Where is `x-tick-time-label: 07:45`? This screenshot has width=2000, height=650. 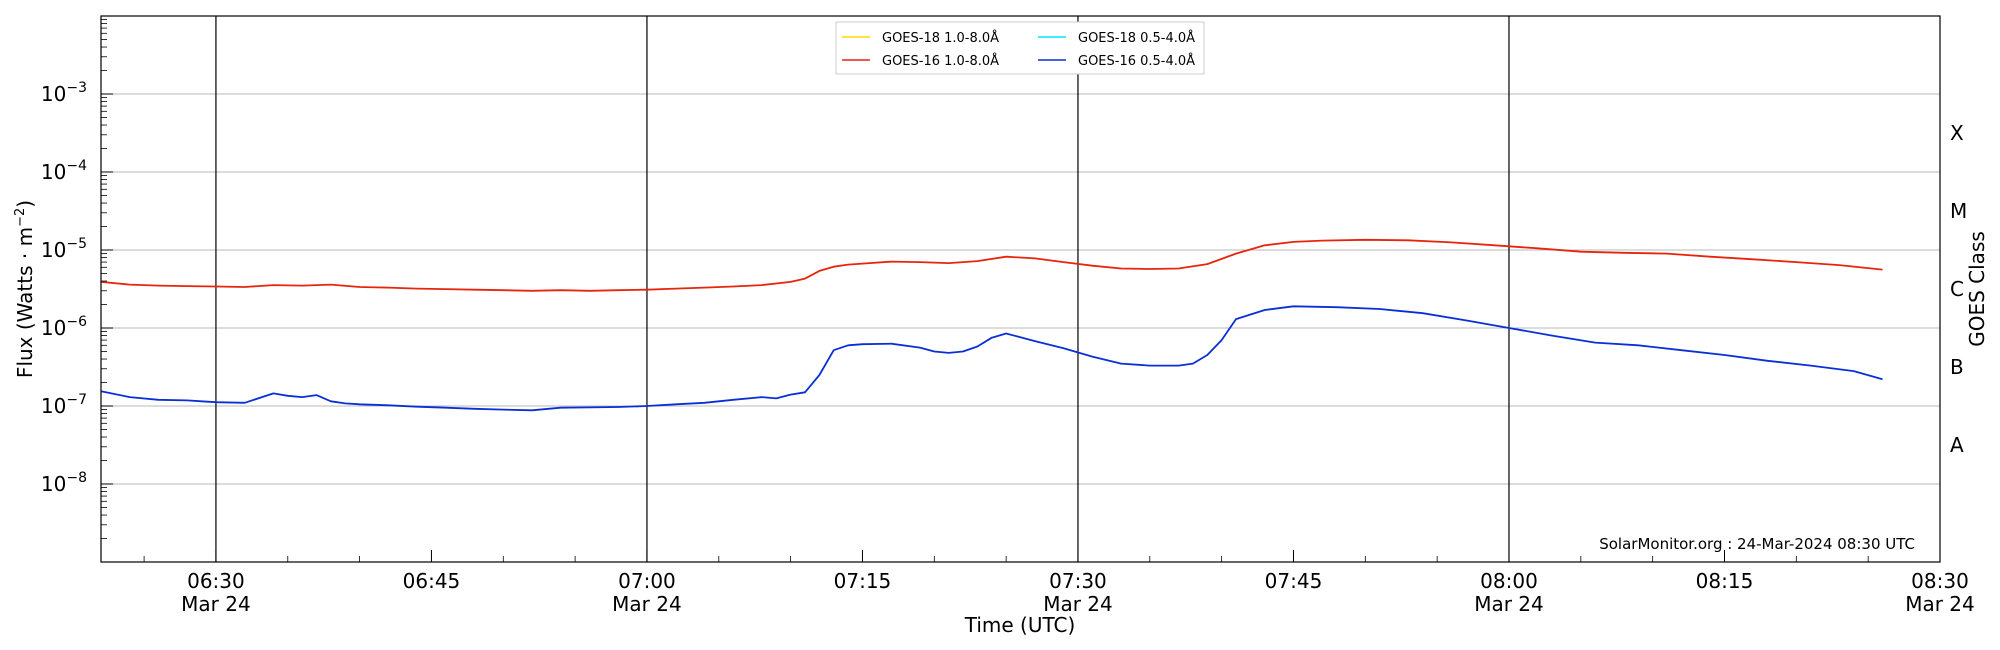 x-tick-time-label: 07:45 is located at coordinates (1294, 581).